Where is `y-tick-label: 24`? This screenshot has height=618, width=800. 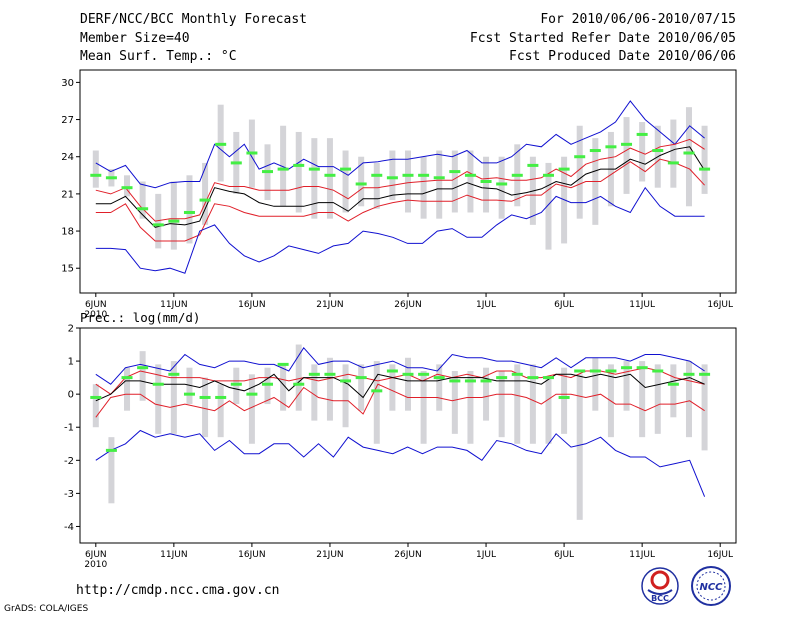 y-tick-label: 24 is located at coordinates (67, 157).